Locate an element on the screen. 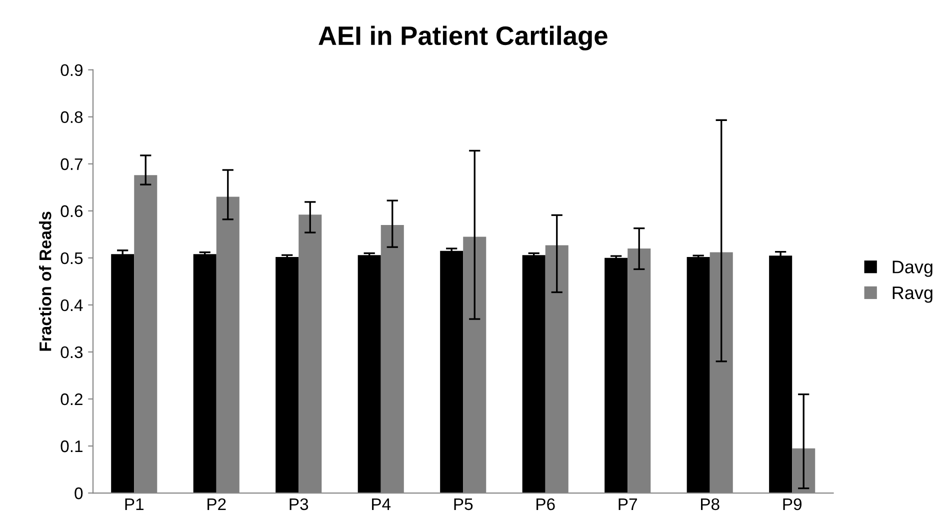 Image resolution: width=949 pixels, height=529 pixels. y-tick-label: 0.8 is located at coordinates (71, 117).